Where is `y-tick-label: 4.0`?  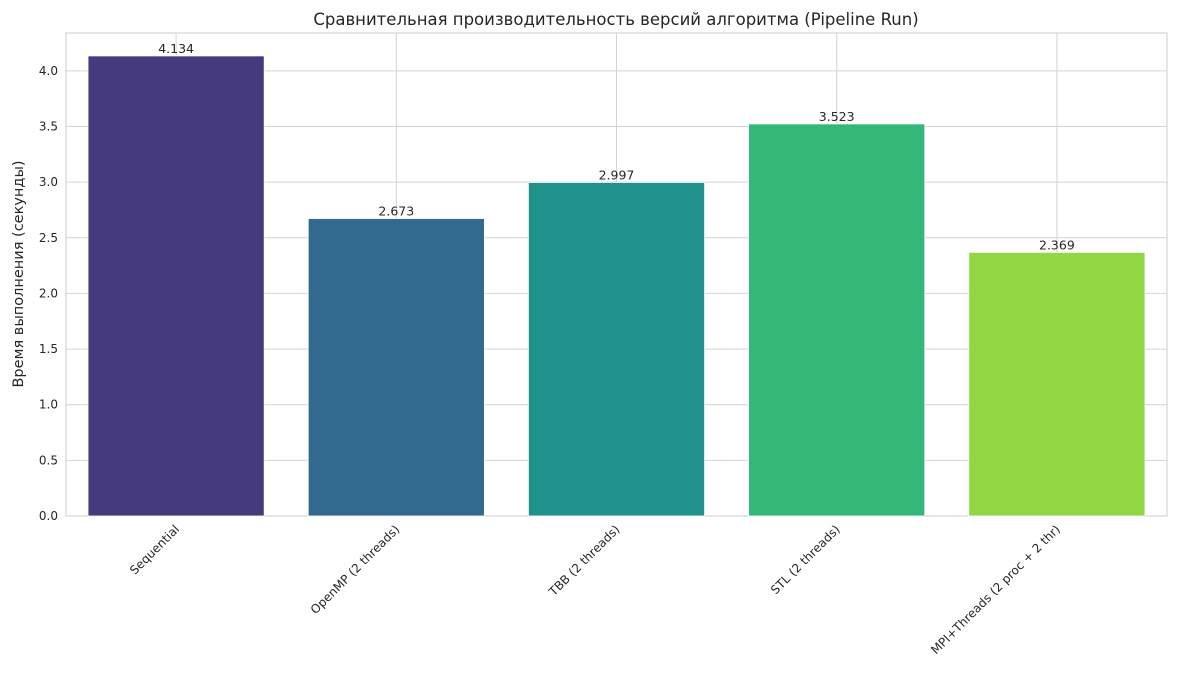 y-tick-label: 4.0 is located at coordinates (48, 71).